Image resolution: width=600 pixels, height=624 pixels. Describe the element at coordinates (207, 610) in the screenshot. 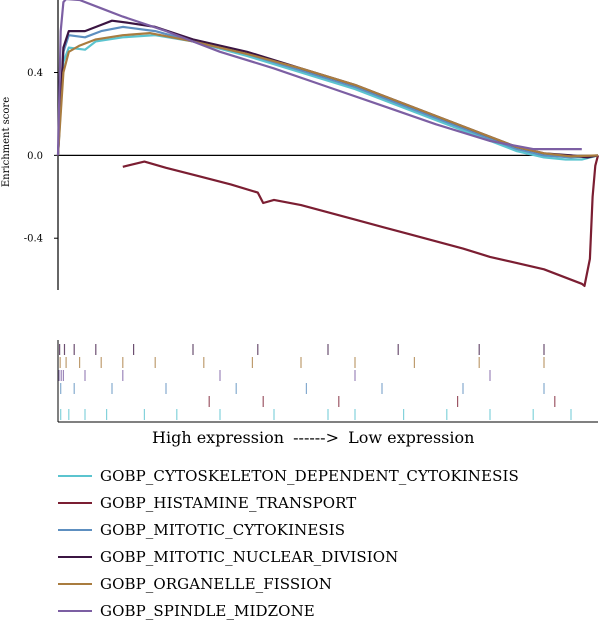

I see `legend-label: GOBP_SPINDLE_MIDZONE` at that location.